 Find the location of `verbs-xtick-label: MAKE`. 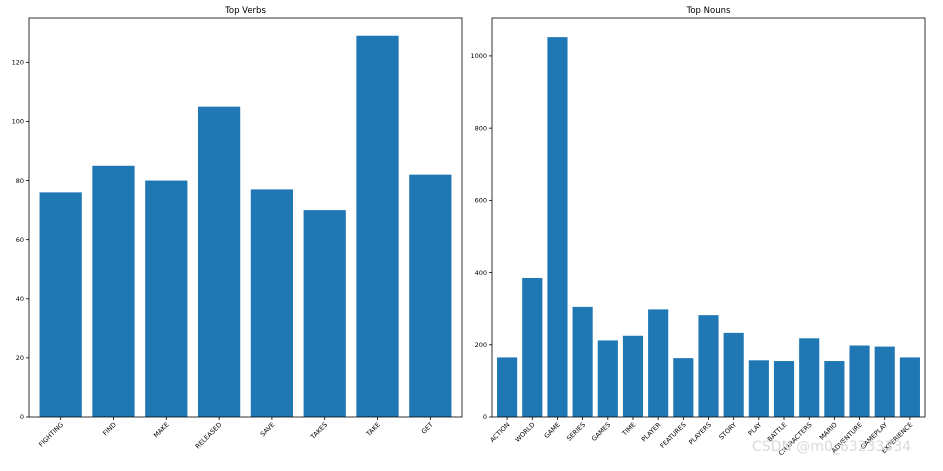

verbs-xtick-label: MAKE is located at coordinates (161, 430).